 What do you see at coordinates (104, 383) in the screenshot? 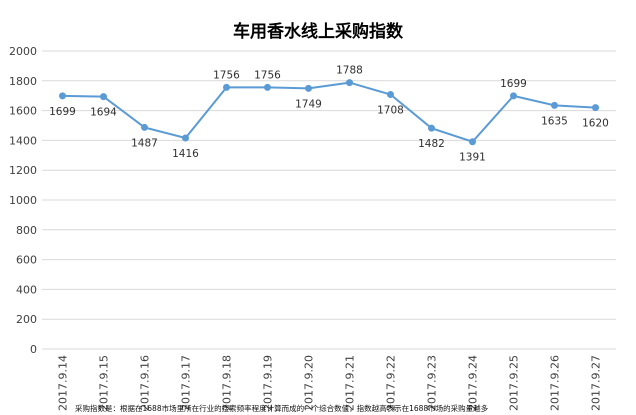
I see `x-tick-label: 2017.9.15` at bounding box center [104, 383].